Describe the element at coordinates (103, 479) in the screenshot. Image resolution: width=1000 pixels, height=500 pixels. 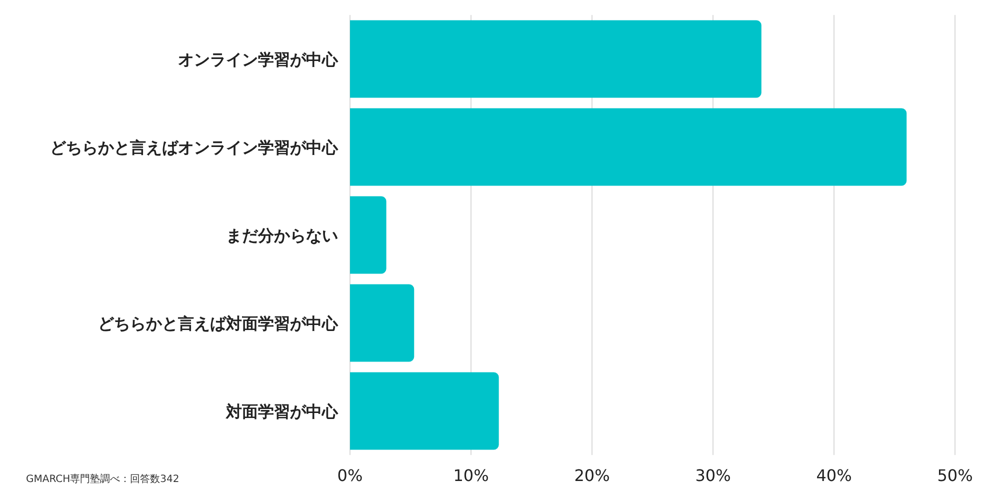
I see `text: GMARCH専門塾調べ：回答数342` at that location.